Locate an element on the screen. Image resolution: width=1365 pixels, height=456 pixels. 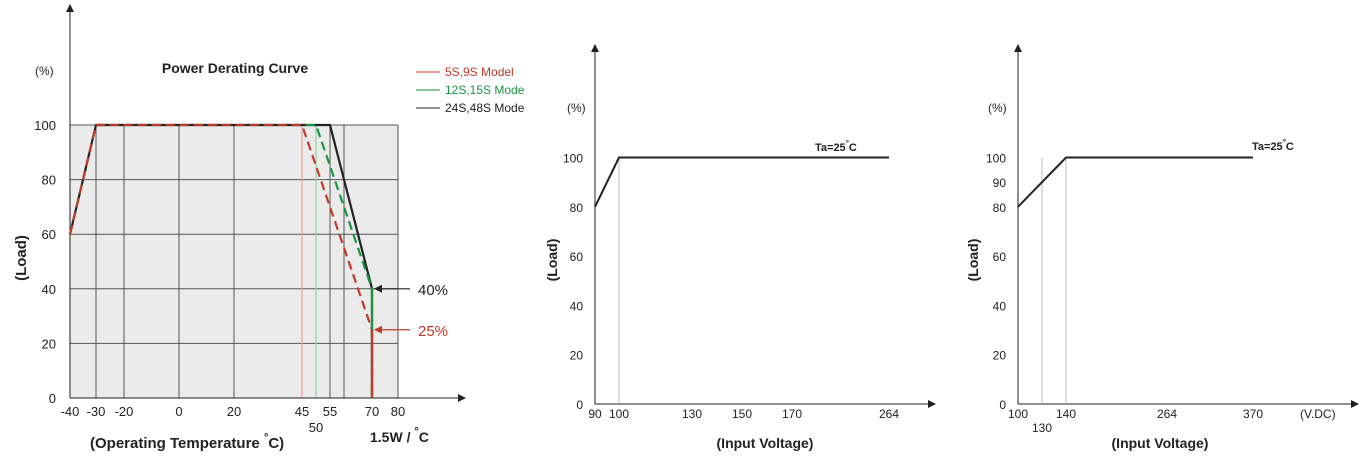
legend: 5S,9S Model 12S,15S Mode 24S,48S Mode is located at coordinates (470, 90).